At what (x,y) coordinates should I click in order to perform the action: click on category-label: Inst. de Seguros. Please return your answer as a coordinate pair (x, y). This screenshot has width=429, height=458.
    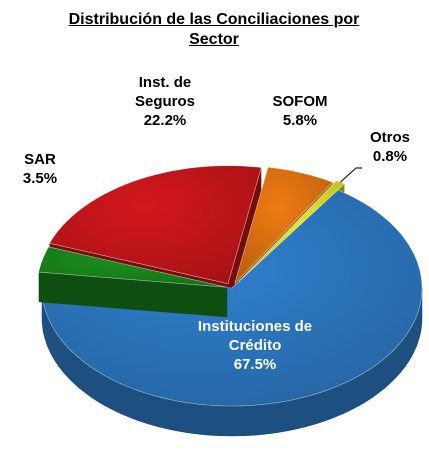
    Looking at the image, I should click on (164, 92).